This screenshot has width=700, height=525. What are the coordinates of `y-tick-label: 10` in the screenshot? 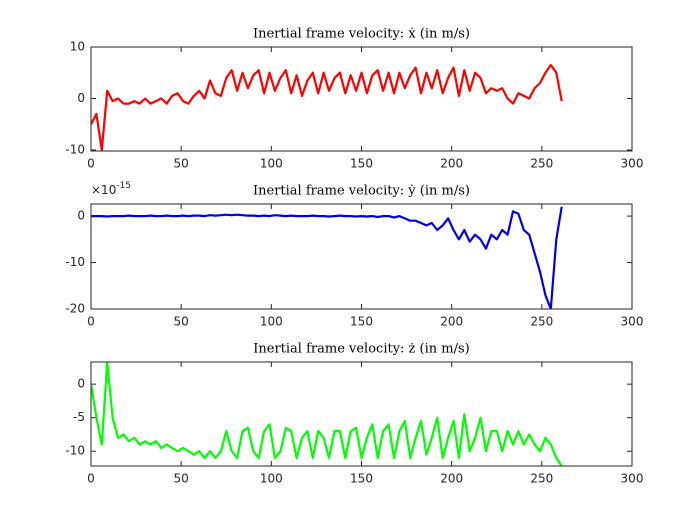 It's located at (77, 47).